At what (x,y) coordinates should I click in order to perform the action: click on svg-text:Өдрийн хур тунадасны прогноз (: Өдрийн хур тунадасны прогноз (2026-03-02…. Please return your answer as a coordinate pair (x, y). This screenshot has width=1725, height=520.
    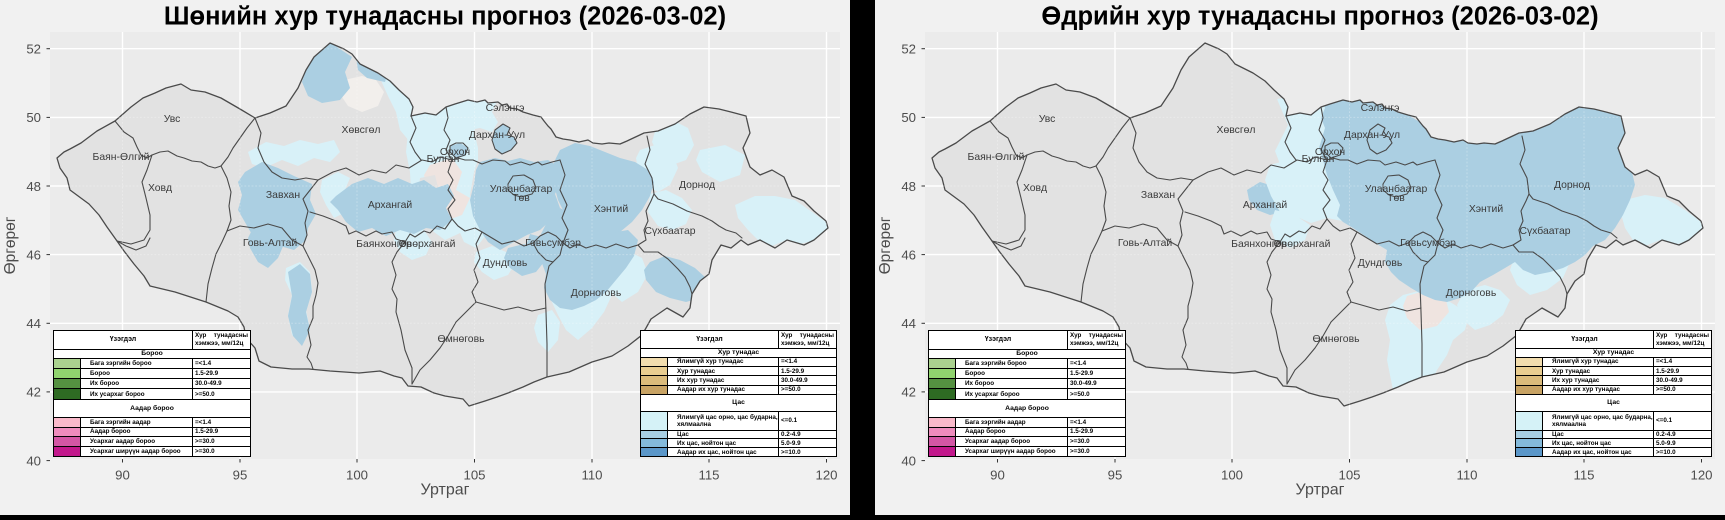
    Looking at the image, I should click on (1319, 17).